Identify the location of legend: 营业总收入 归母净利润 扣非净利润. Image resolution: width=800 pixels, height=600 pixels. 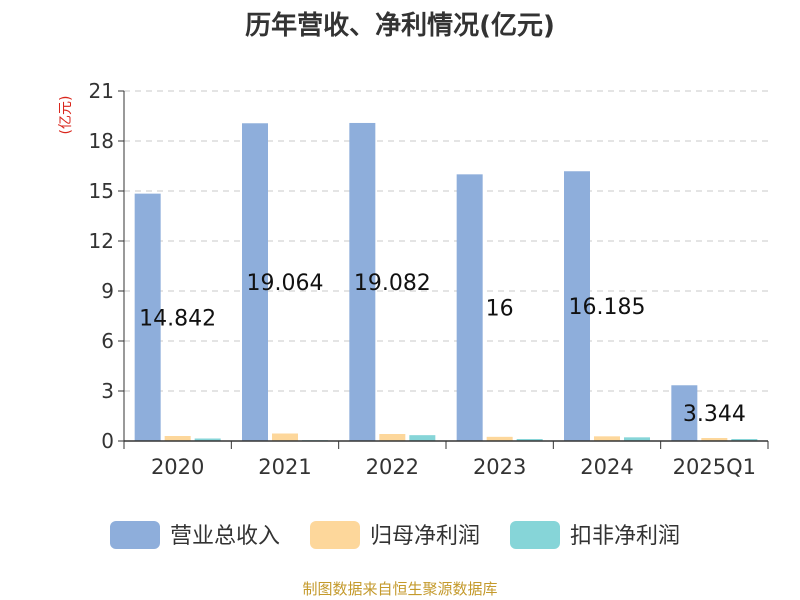
(395, 535).